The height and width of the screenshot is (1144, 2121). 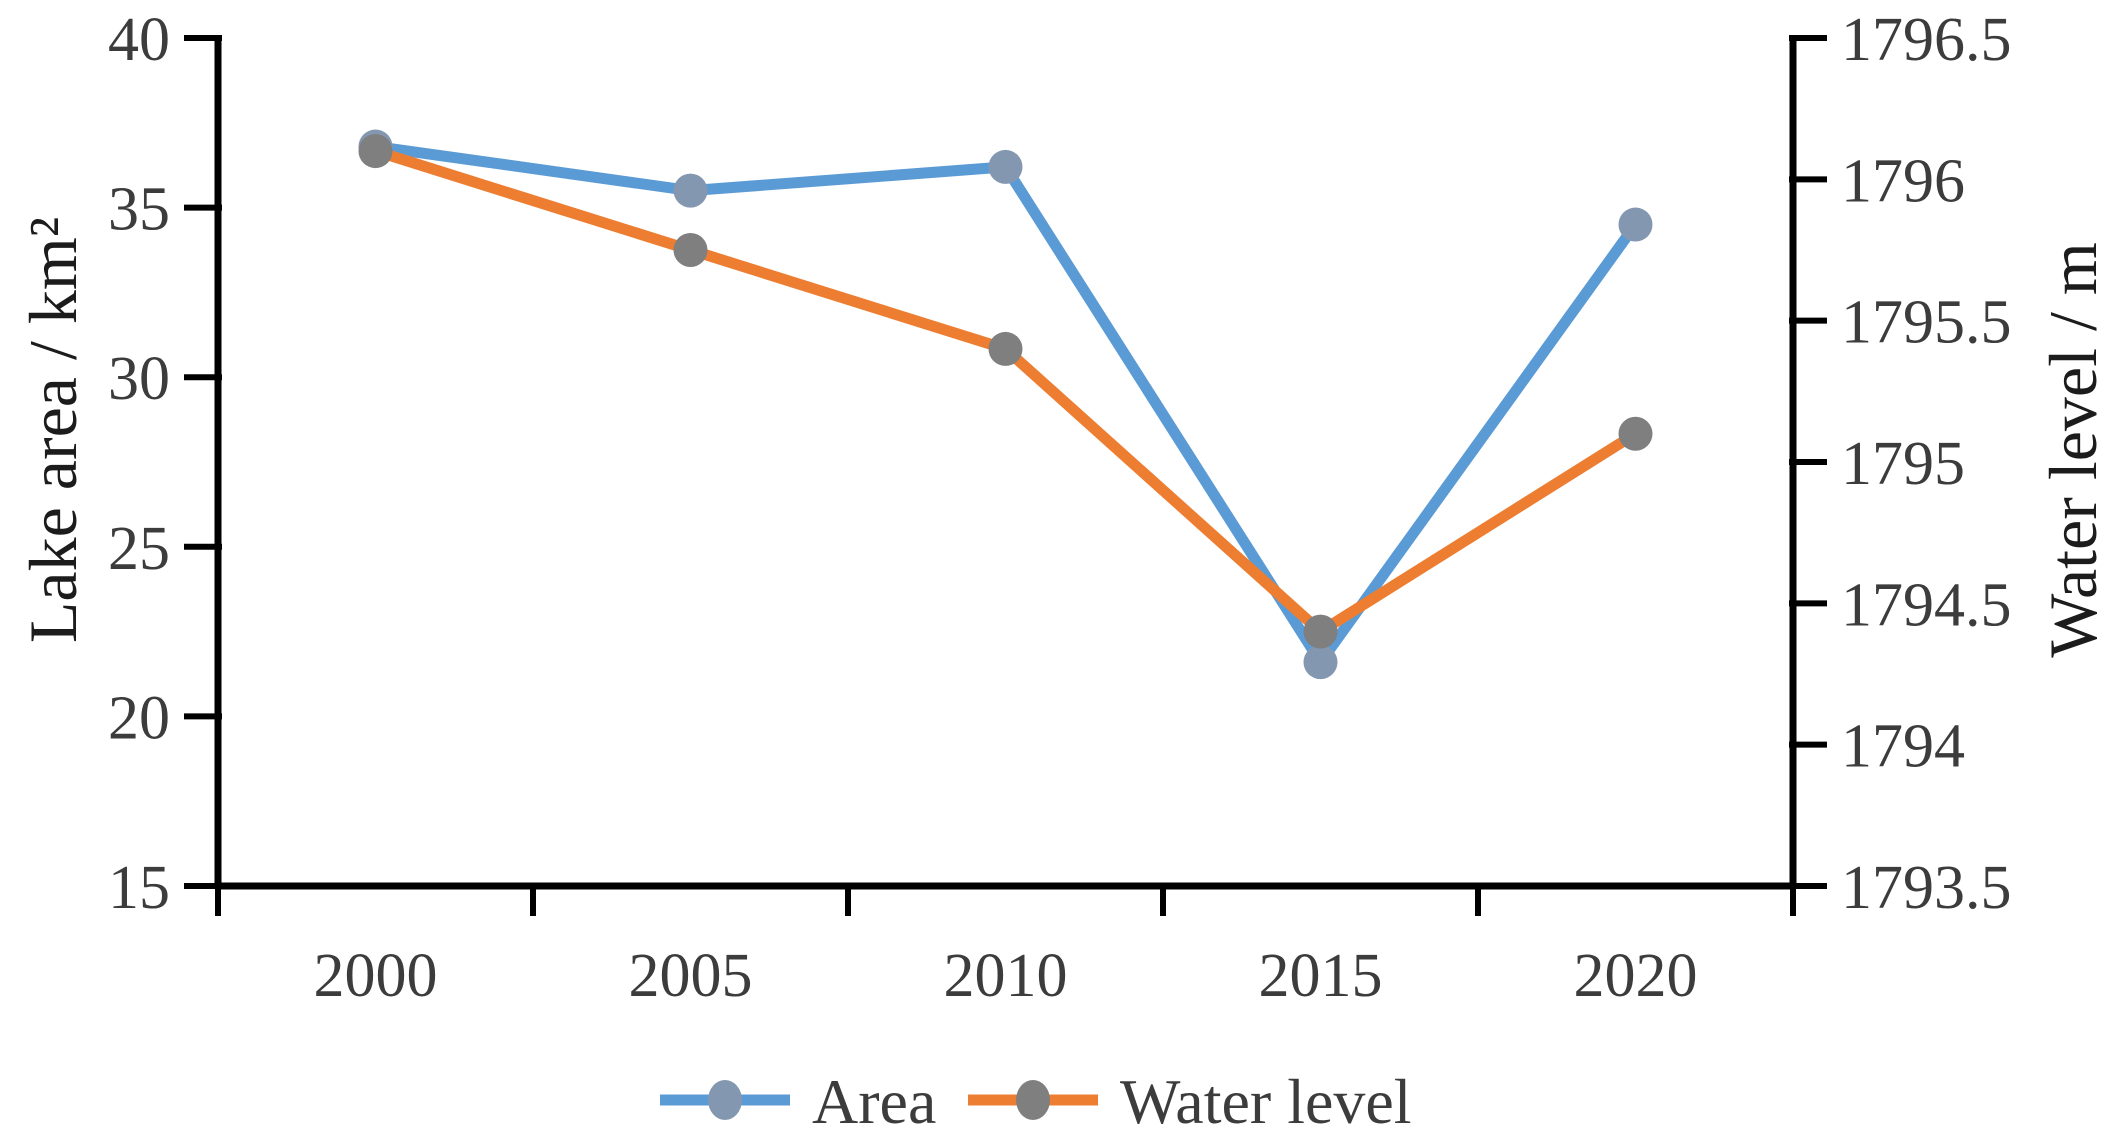 I want to click on legend-label-area: Area, so click(x=874, y=1101).